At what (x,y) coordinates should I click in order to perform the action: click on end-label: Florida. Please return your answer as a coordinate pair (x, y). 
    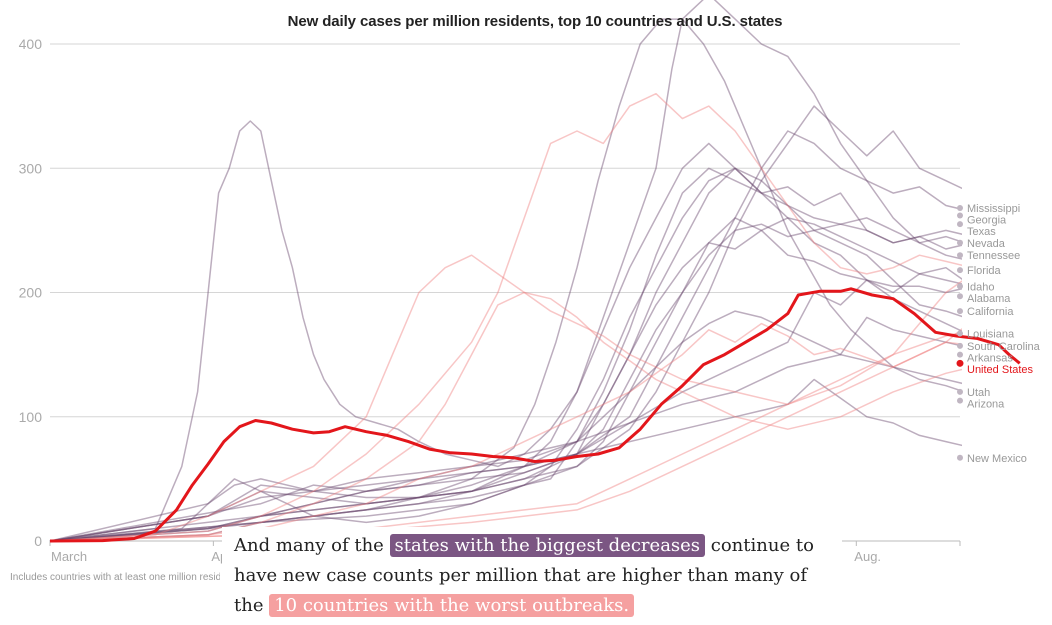
    Looking at the image, I should click on (984, 271).